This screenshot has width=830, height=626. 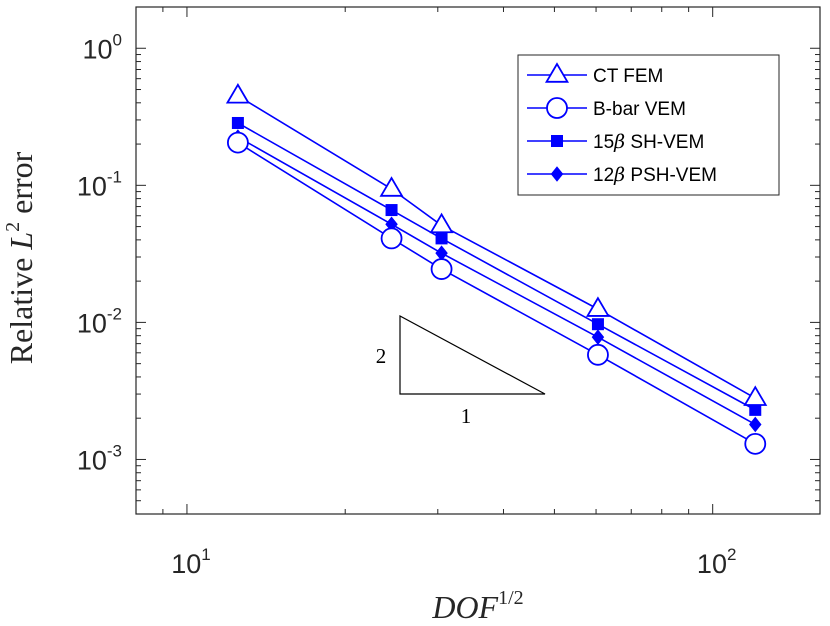 I want to click on legend-item-square: 15β SH-VEM, so click(x=615, y=142).